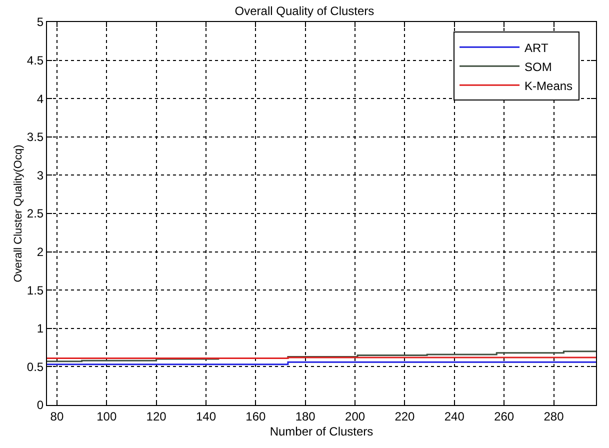  What do you see at coordinates (454, 416) in the screenshot?
I see `x-tick-label: 240` at bounding box center [454, 416].